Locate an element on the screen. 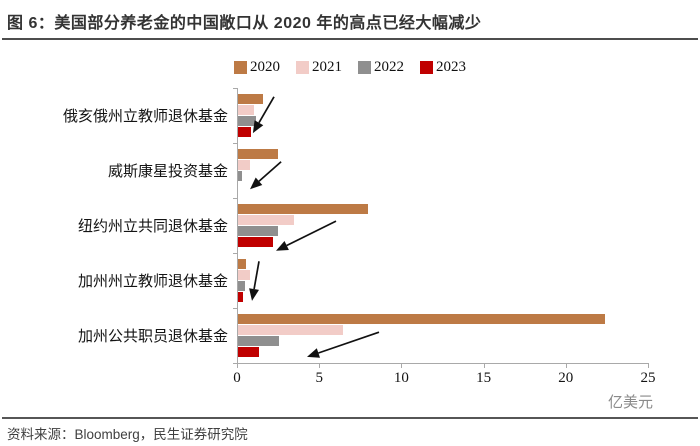  x-axis-tick-label: 20 is located at coordinates (566, 378).